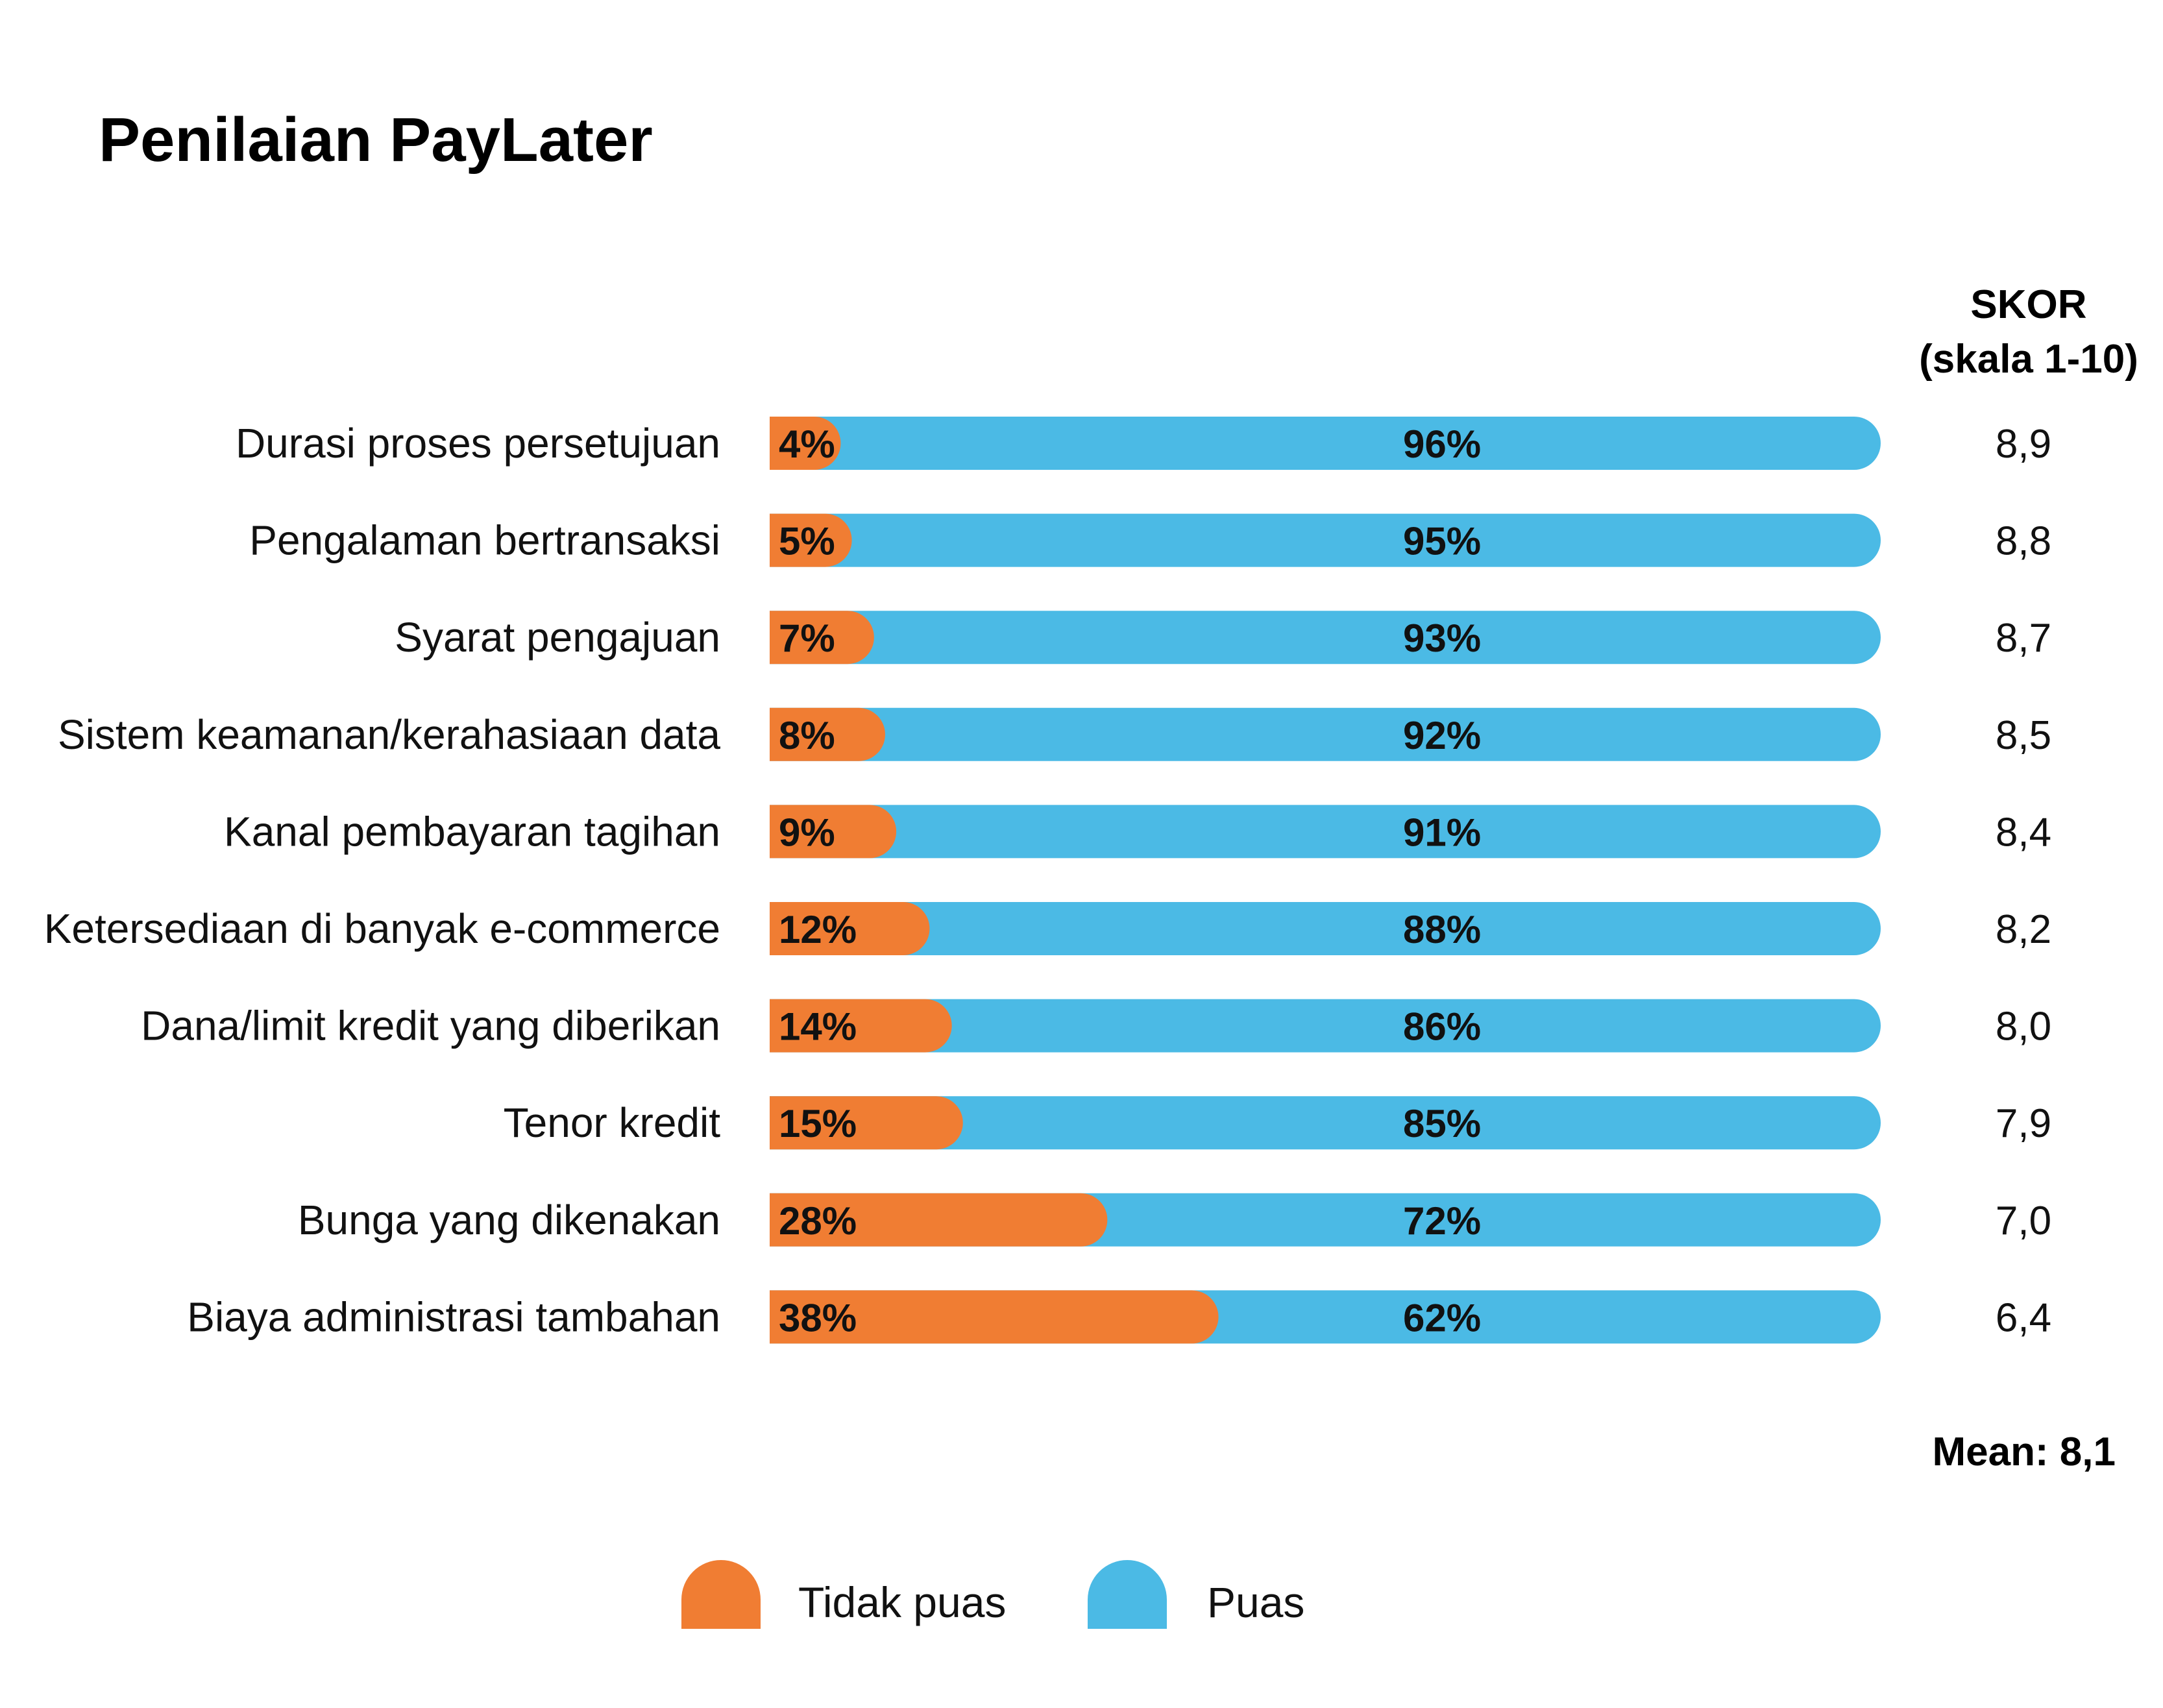 The image size is (2163, 1708). What do you see at coordinates (557, 637) in the screenshot?
I see `category-label: Syarat pengajuan` at bounding box center [557, 637].